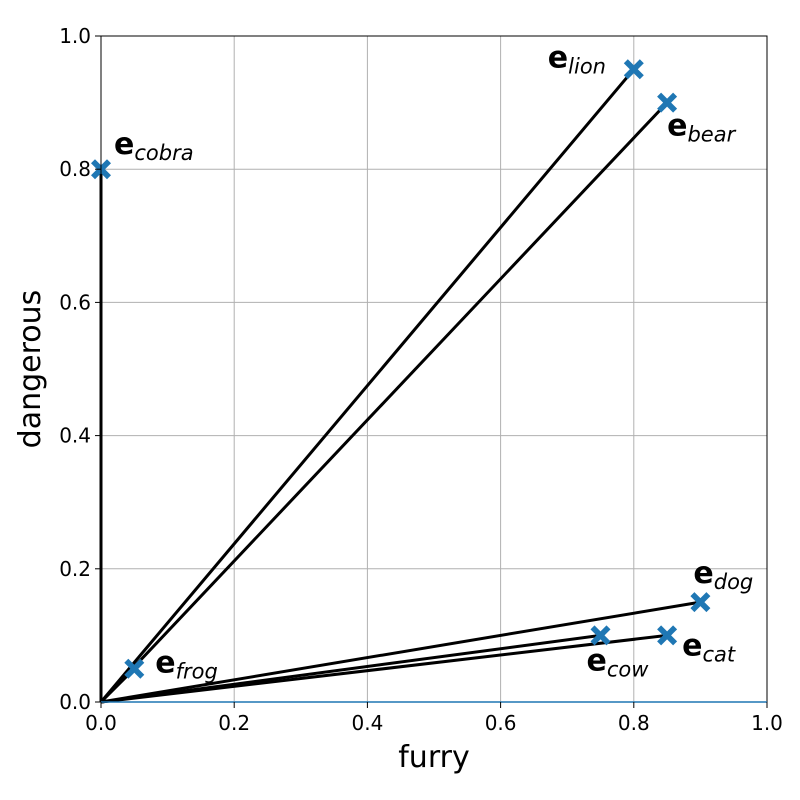 The height and width of the screenshot is (800, 800). What do you see at coordinates (75, 436) in the screenshot?
I see `y-tick-label: 0.4` at bounding box center [75, 436].